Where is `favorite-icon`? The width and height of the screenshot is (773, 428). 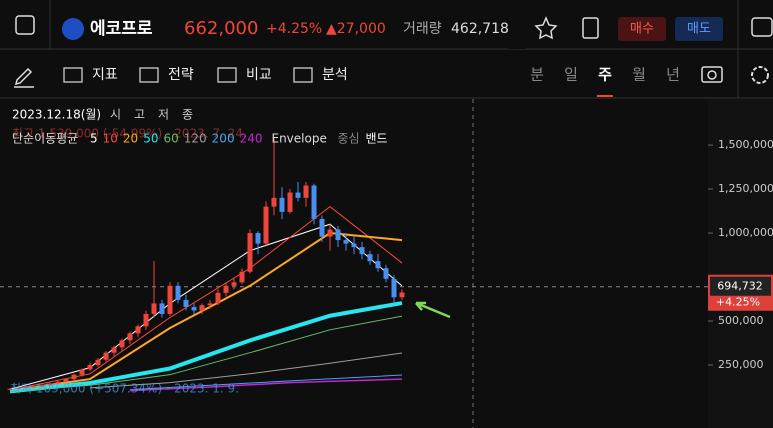 favorite-icon is located at coordinates (546, 28).